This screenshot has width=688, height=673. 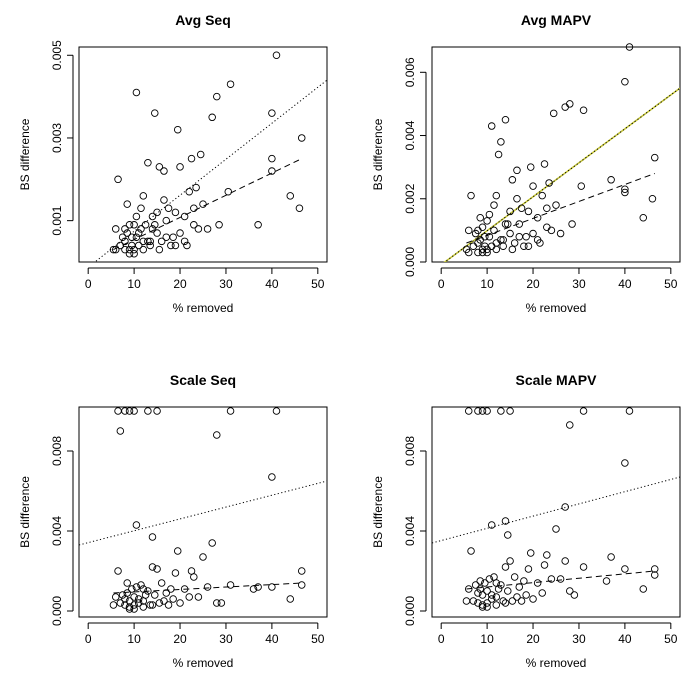 I want to click on dotted-fit-line, so click(x=556, y=510).